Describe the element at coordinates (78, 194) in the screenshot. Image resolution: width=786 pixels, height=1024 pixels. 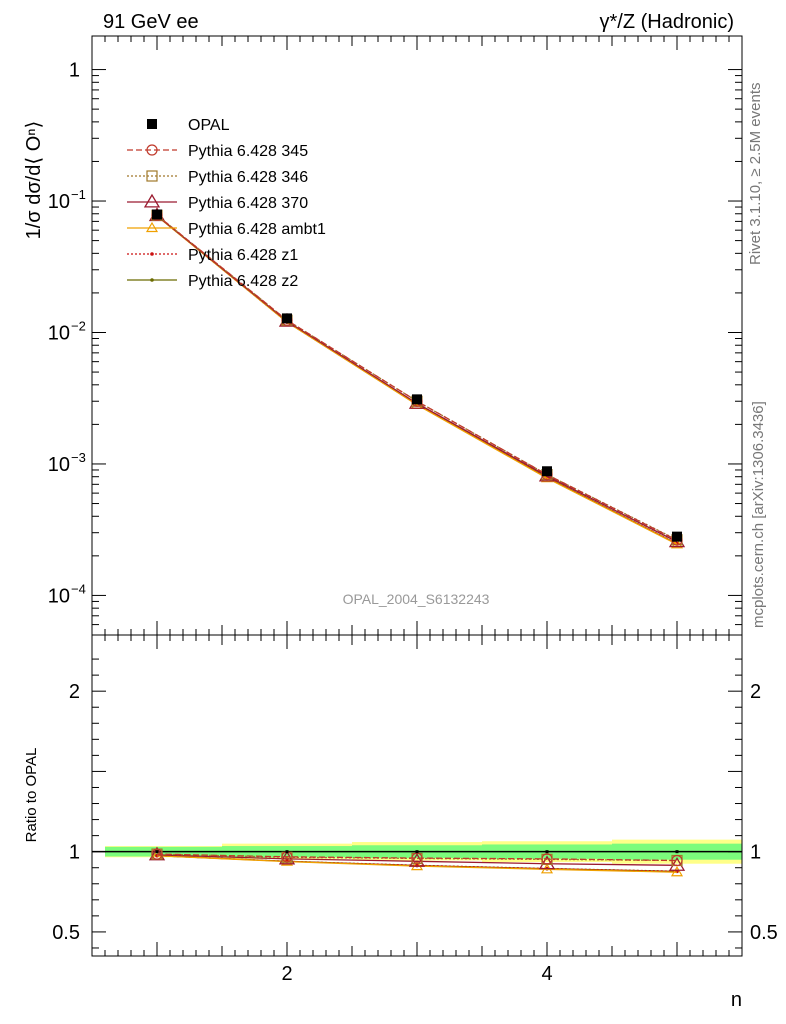
I see `y-tick-label-exponent: −1` at that location.